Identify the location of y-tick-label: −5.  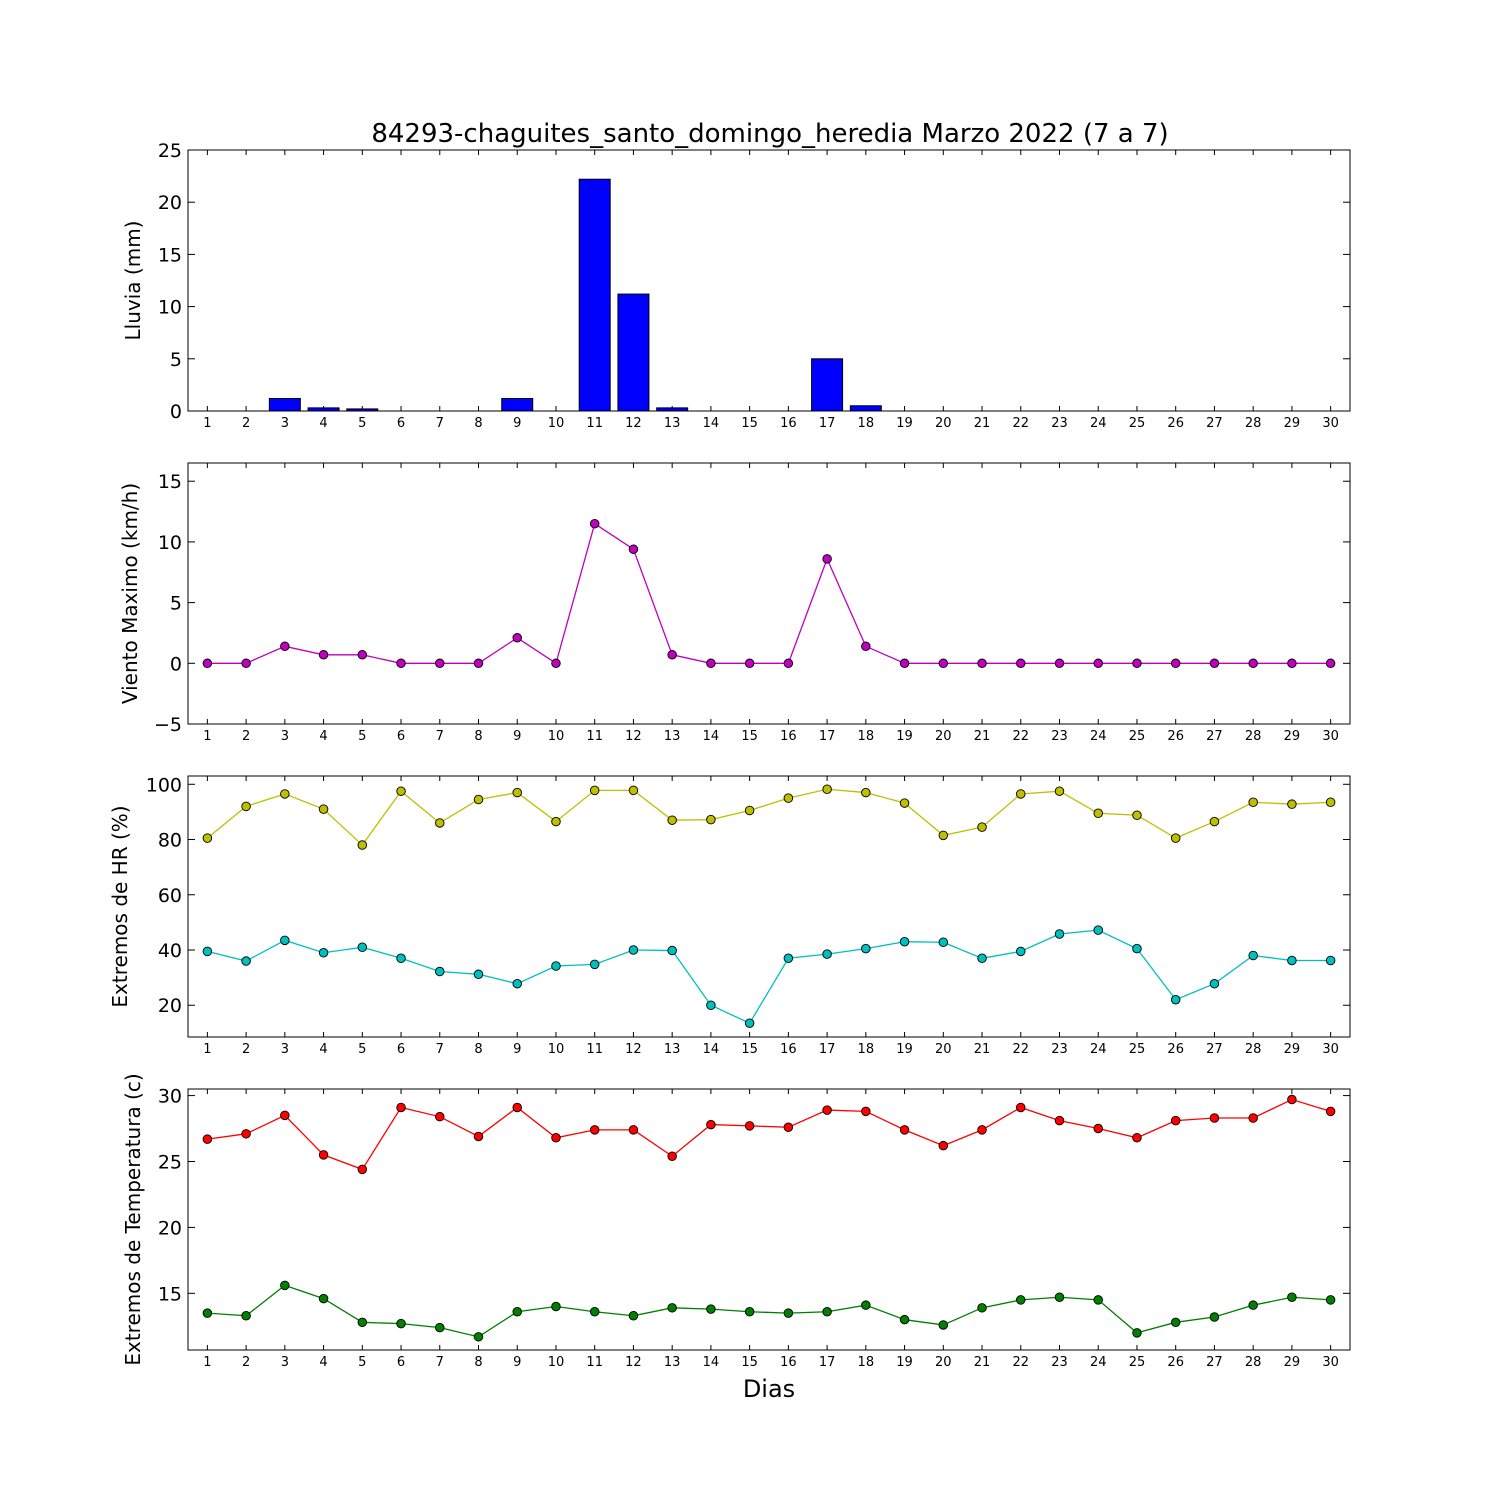
(168, 725).